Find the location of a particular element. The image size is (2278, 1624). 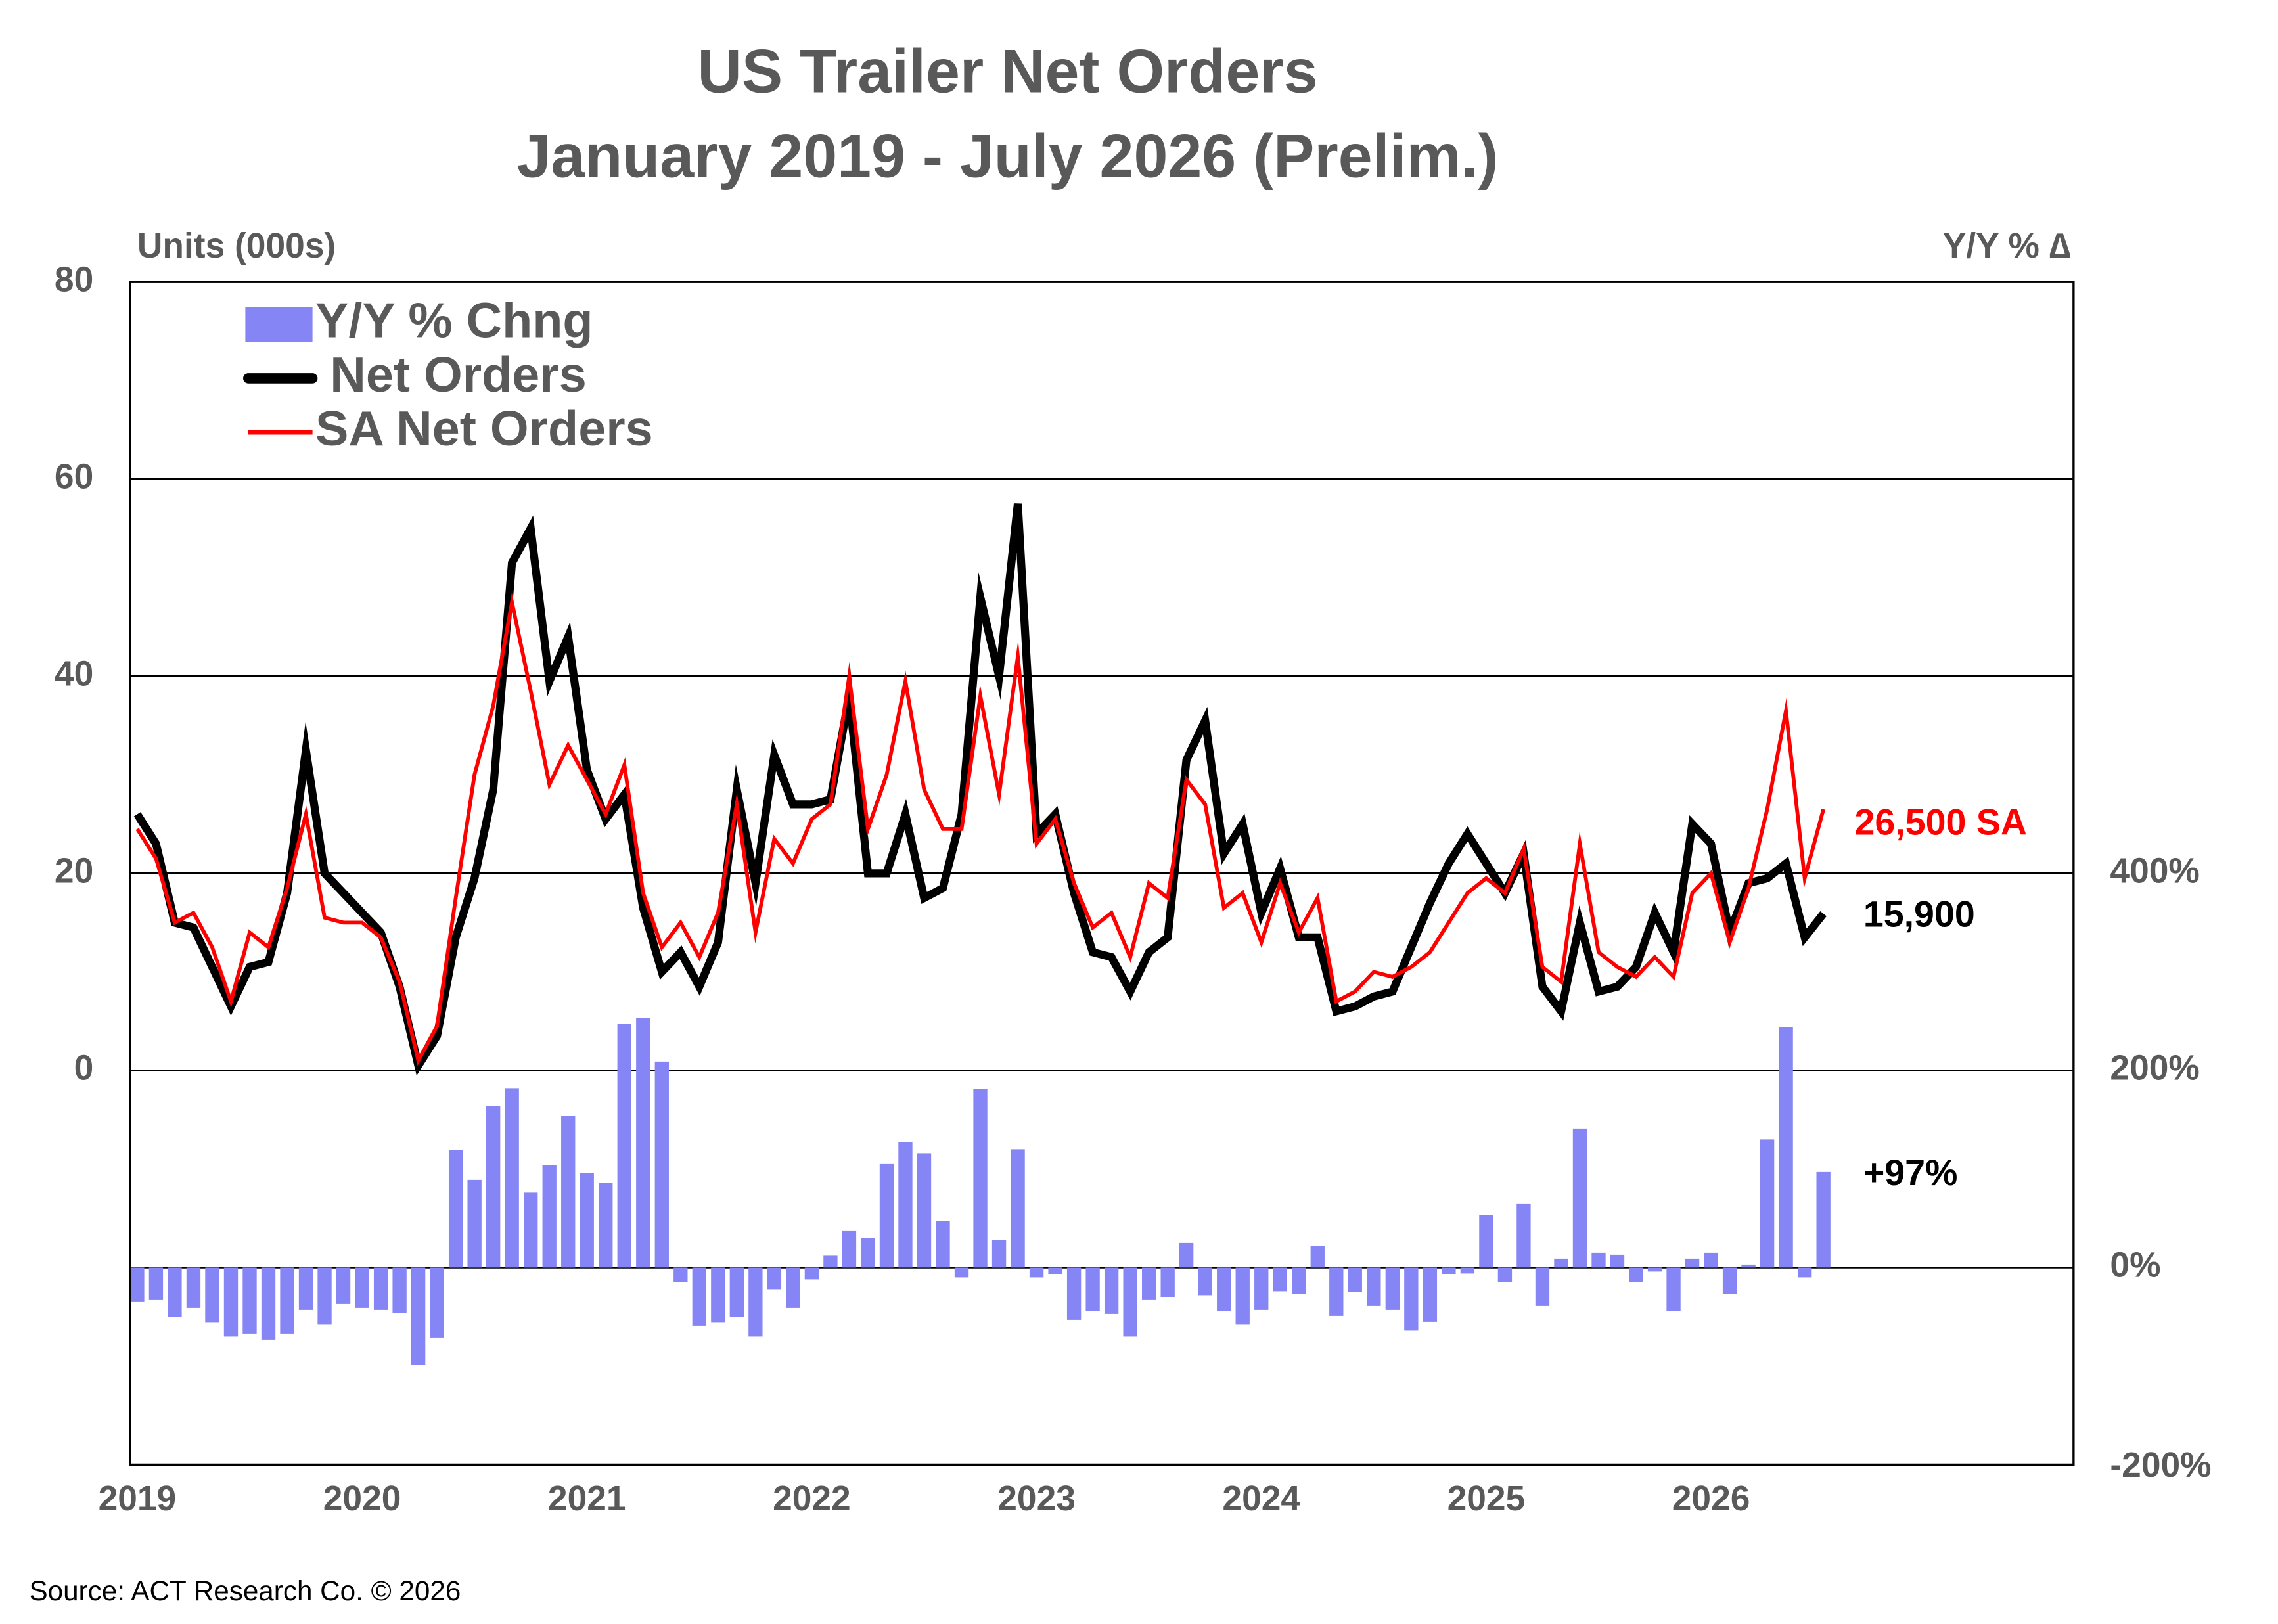

annotation: +97% is located at coordinates (1910, 1172).